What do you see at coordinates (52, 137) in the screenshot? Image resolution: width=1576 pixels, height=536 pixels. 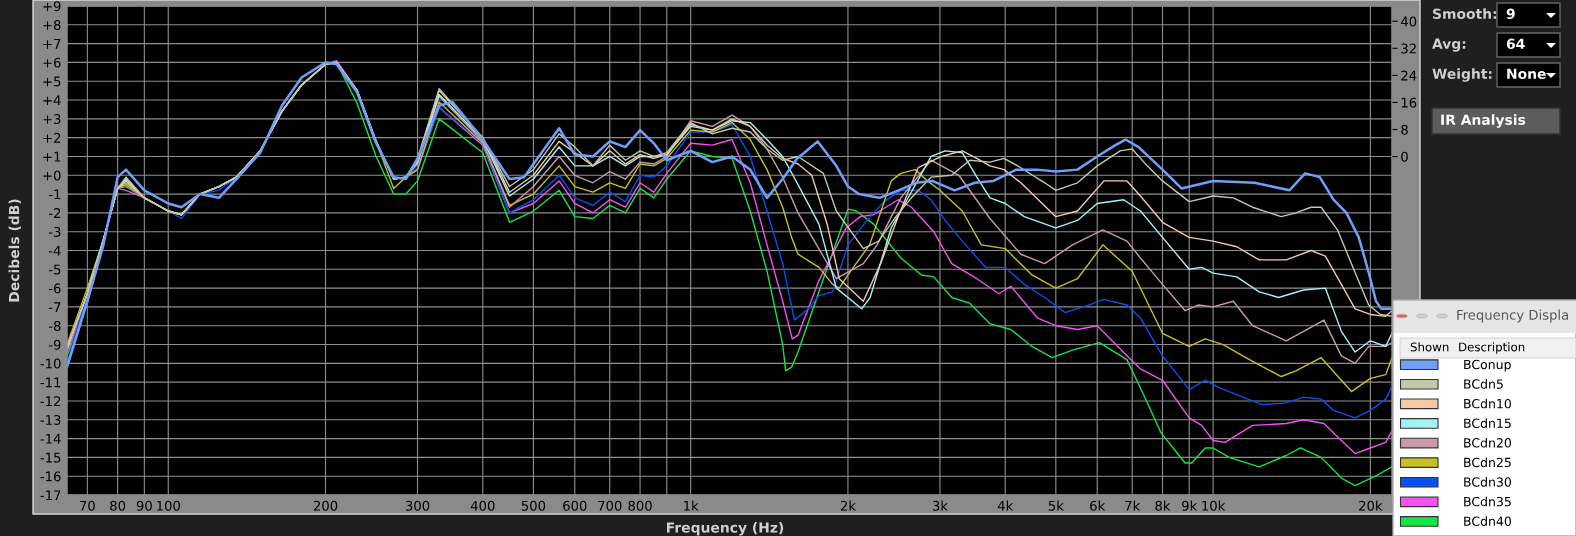 I see `y-tick-label: +2` at bounding box center [52, 137].